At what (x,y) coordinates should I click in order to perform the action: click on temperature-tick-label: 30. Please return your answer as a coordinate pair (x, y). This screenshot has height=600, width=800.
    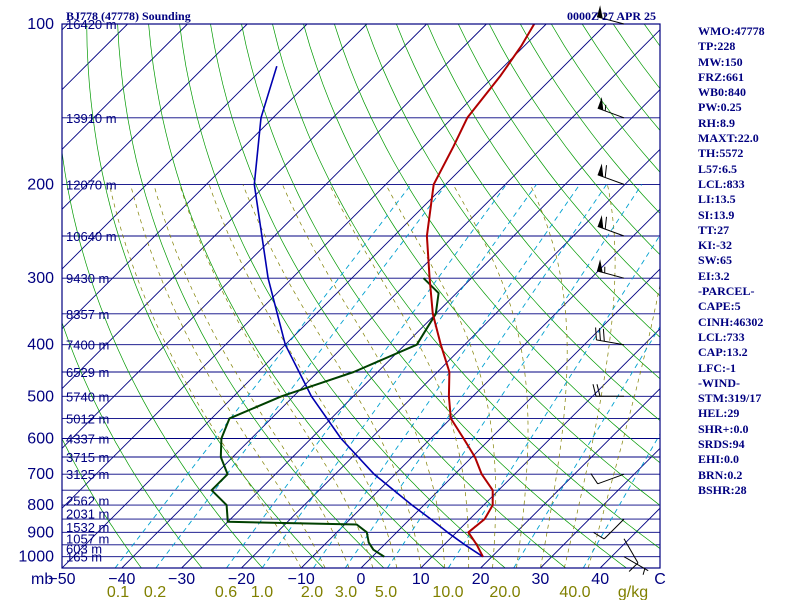
    Looking at the image, I should click on (541, 579).